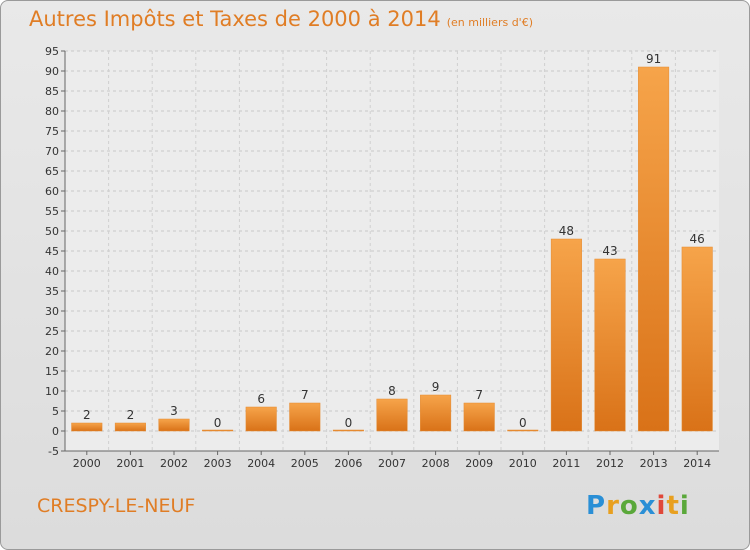  What do you see at coordinates (52, 171) in the screenshot?
I see `y-tick-label: 65` at bounding box center [52, 171].